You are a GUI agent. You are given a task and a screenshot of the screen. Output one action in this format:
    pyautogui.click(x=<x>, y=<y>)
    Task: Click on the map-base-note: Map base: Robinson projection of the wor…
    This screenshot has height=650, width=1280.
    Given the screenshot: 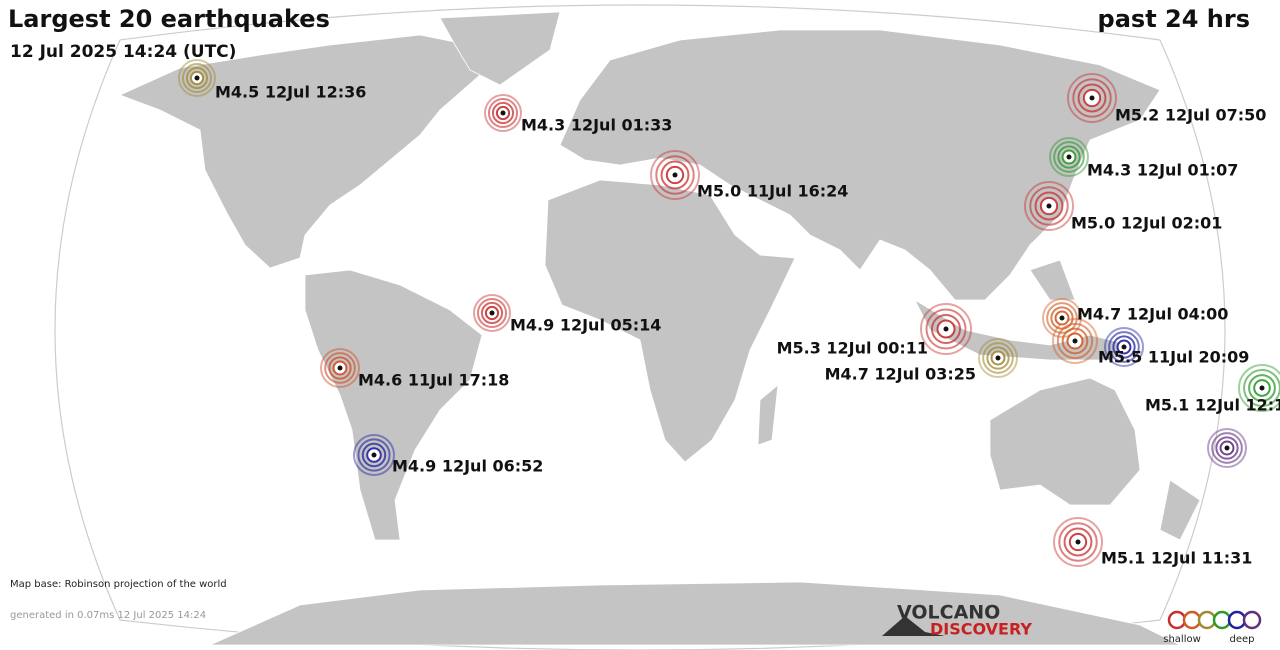 What is the action you would take?
    pyautogui.click(x=118, y=584)
    